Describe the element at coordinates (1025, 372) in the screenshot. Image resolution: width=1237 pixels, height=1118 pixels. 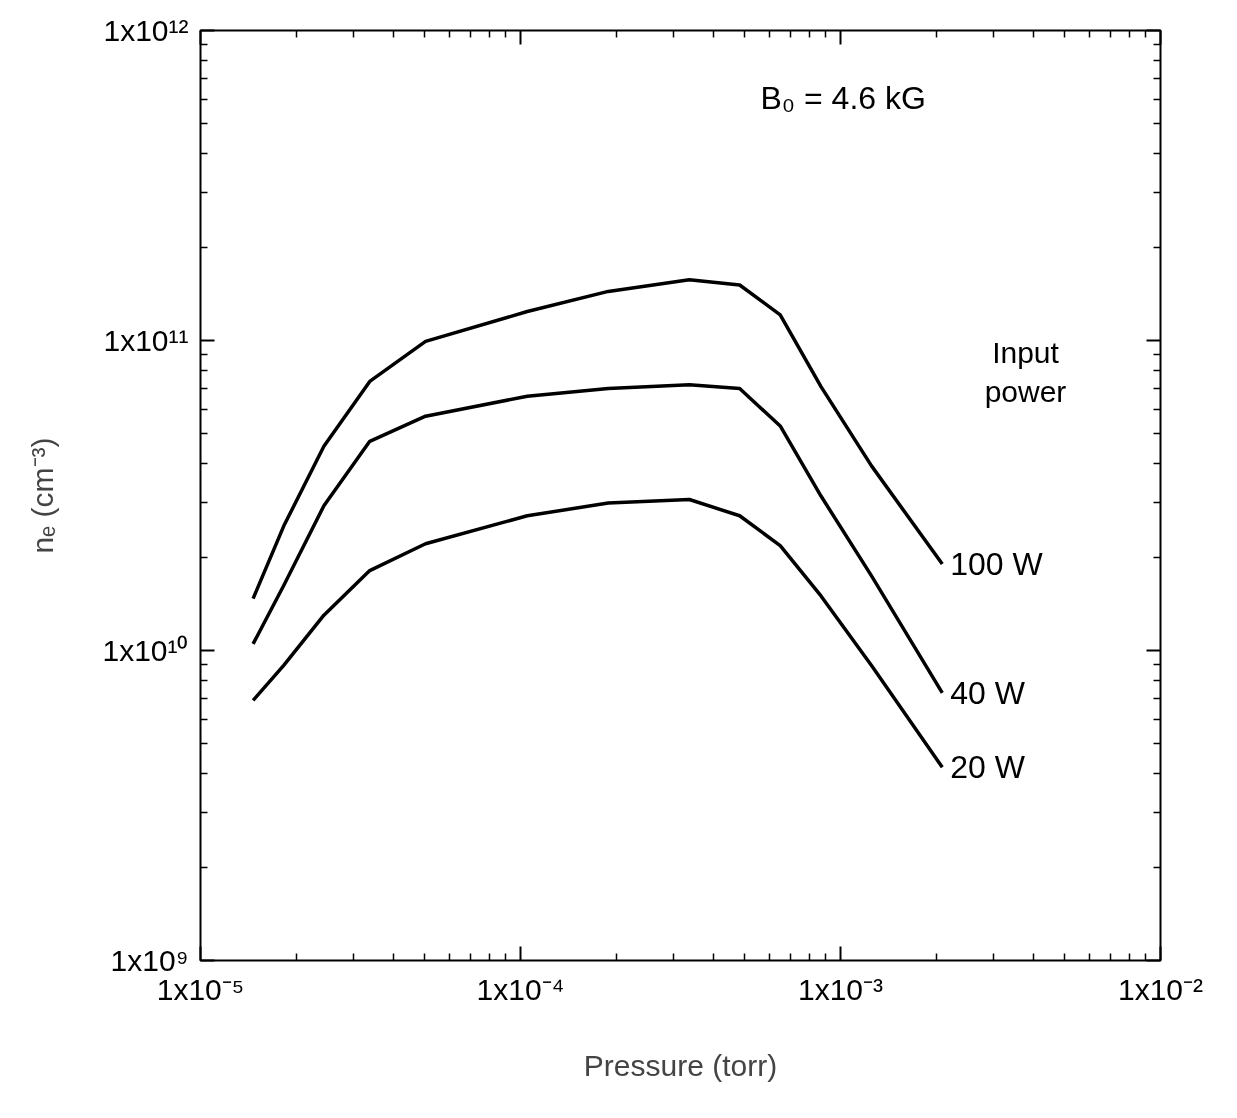
I see `legend-title: Input power` at that location.